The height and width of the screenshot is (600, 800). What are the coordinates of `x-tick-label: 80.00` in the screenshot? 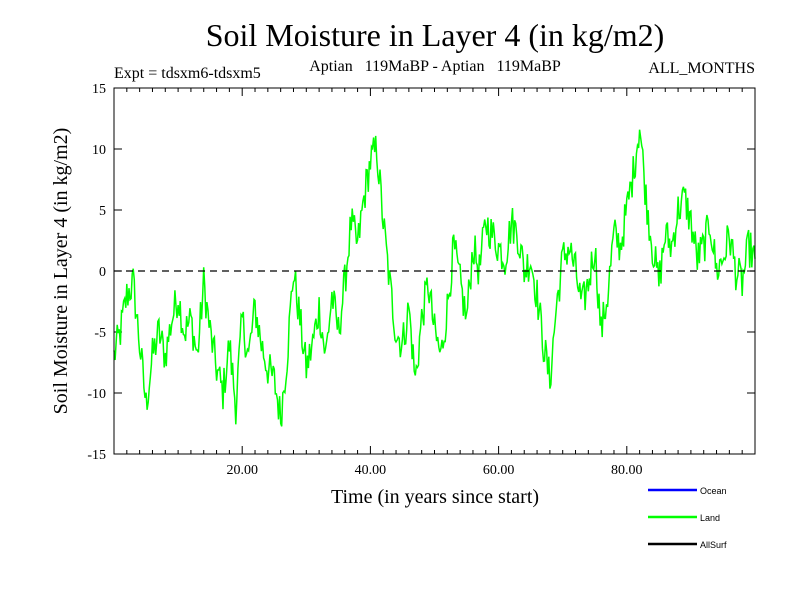 It's located at (627, 470).